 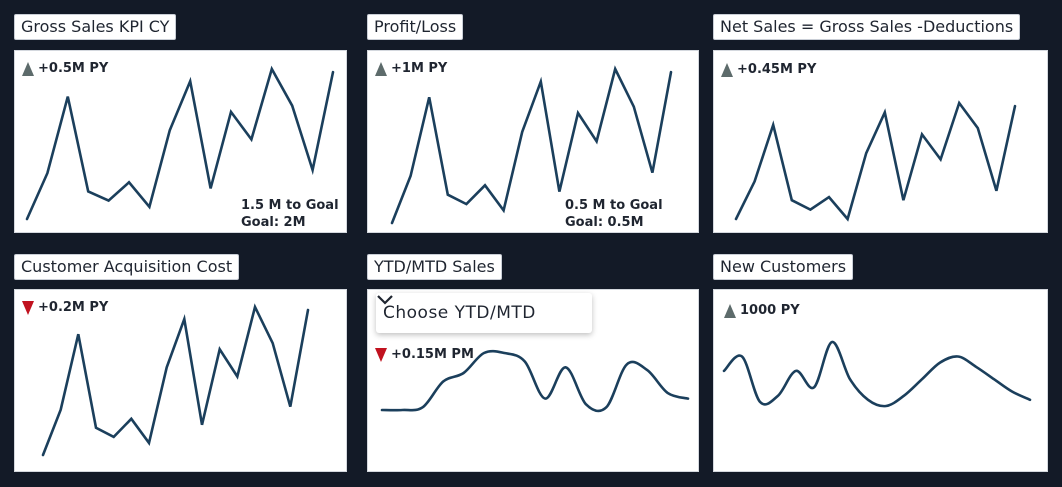 I want to click on kpi-text: +0.5M PY, so click(x=73, y=68).